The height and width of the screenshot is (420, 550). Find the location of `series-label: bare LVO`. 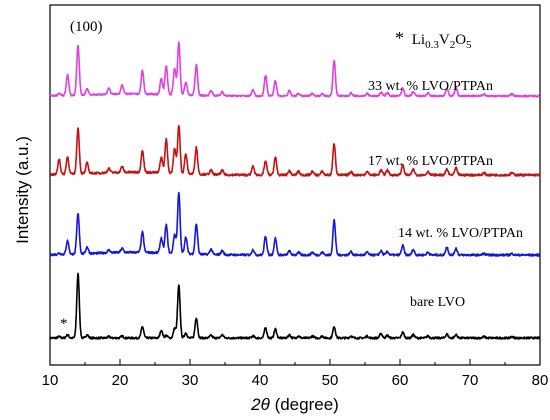

series-label: bare LVO is located at coordinates (437, 302).